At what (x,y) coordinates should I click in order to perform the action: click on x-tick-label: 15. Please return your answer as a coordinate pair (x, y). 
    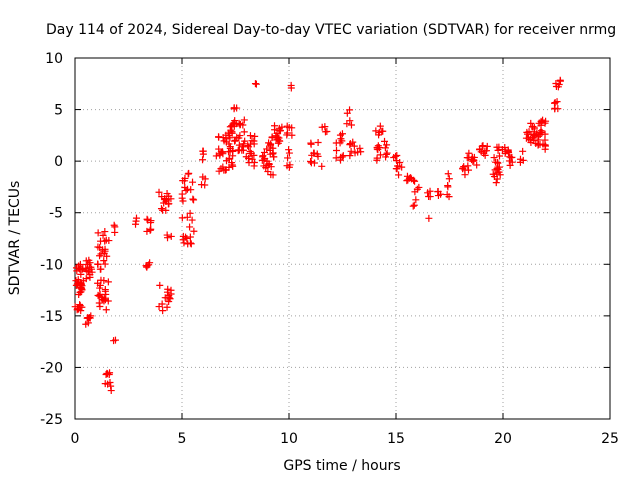
    Looking at the image, I should click on (396, 439).